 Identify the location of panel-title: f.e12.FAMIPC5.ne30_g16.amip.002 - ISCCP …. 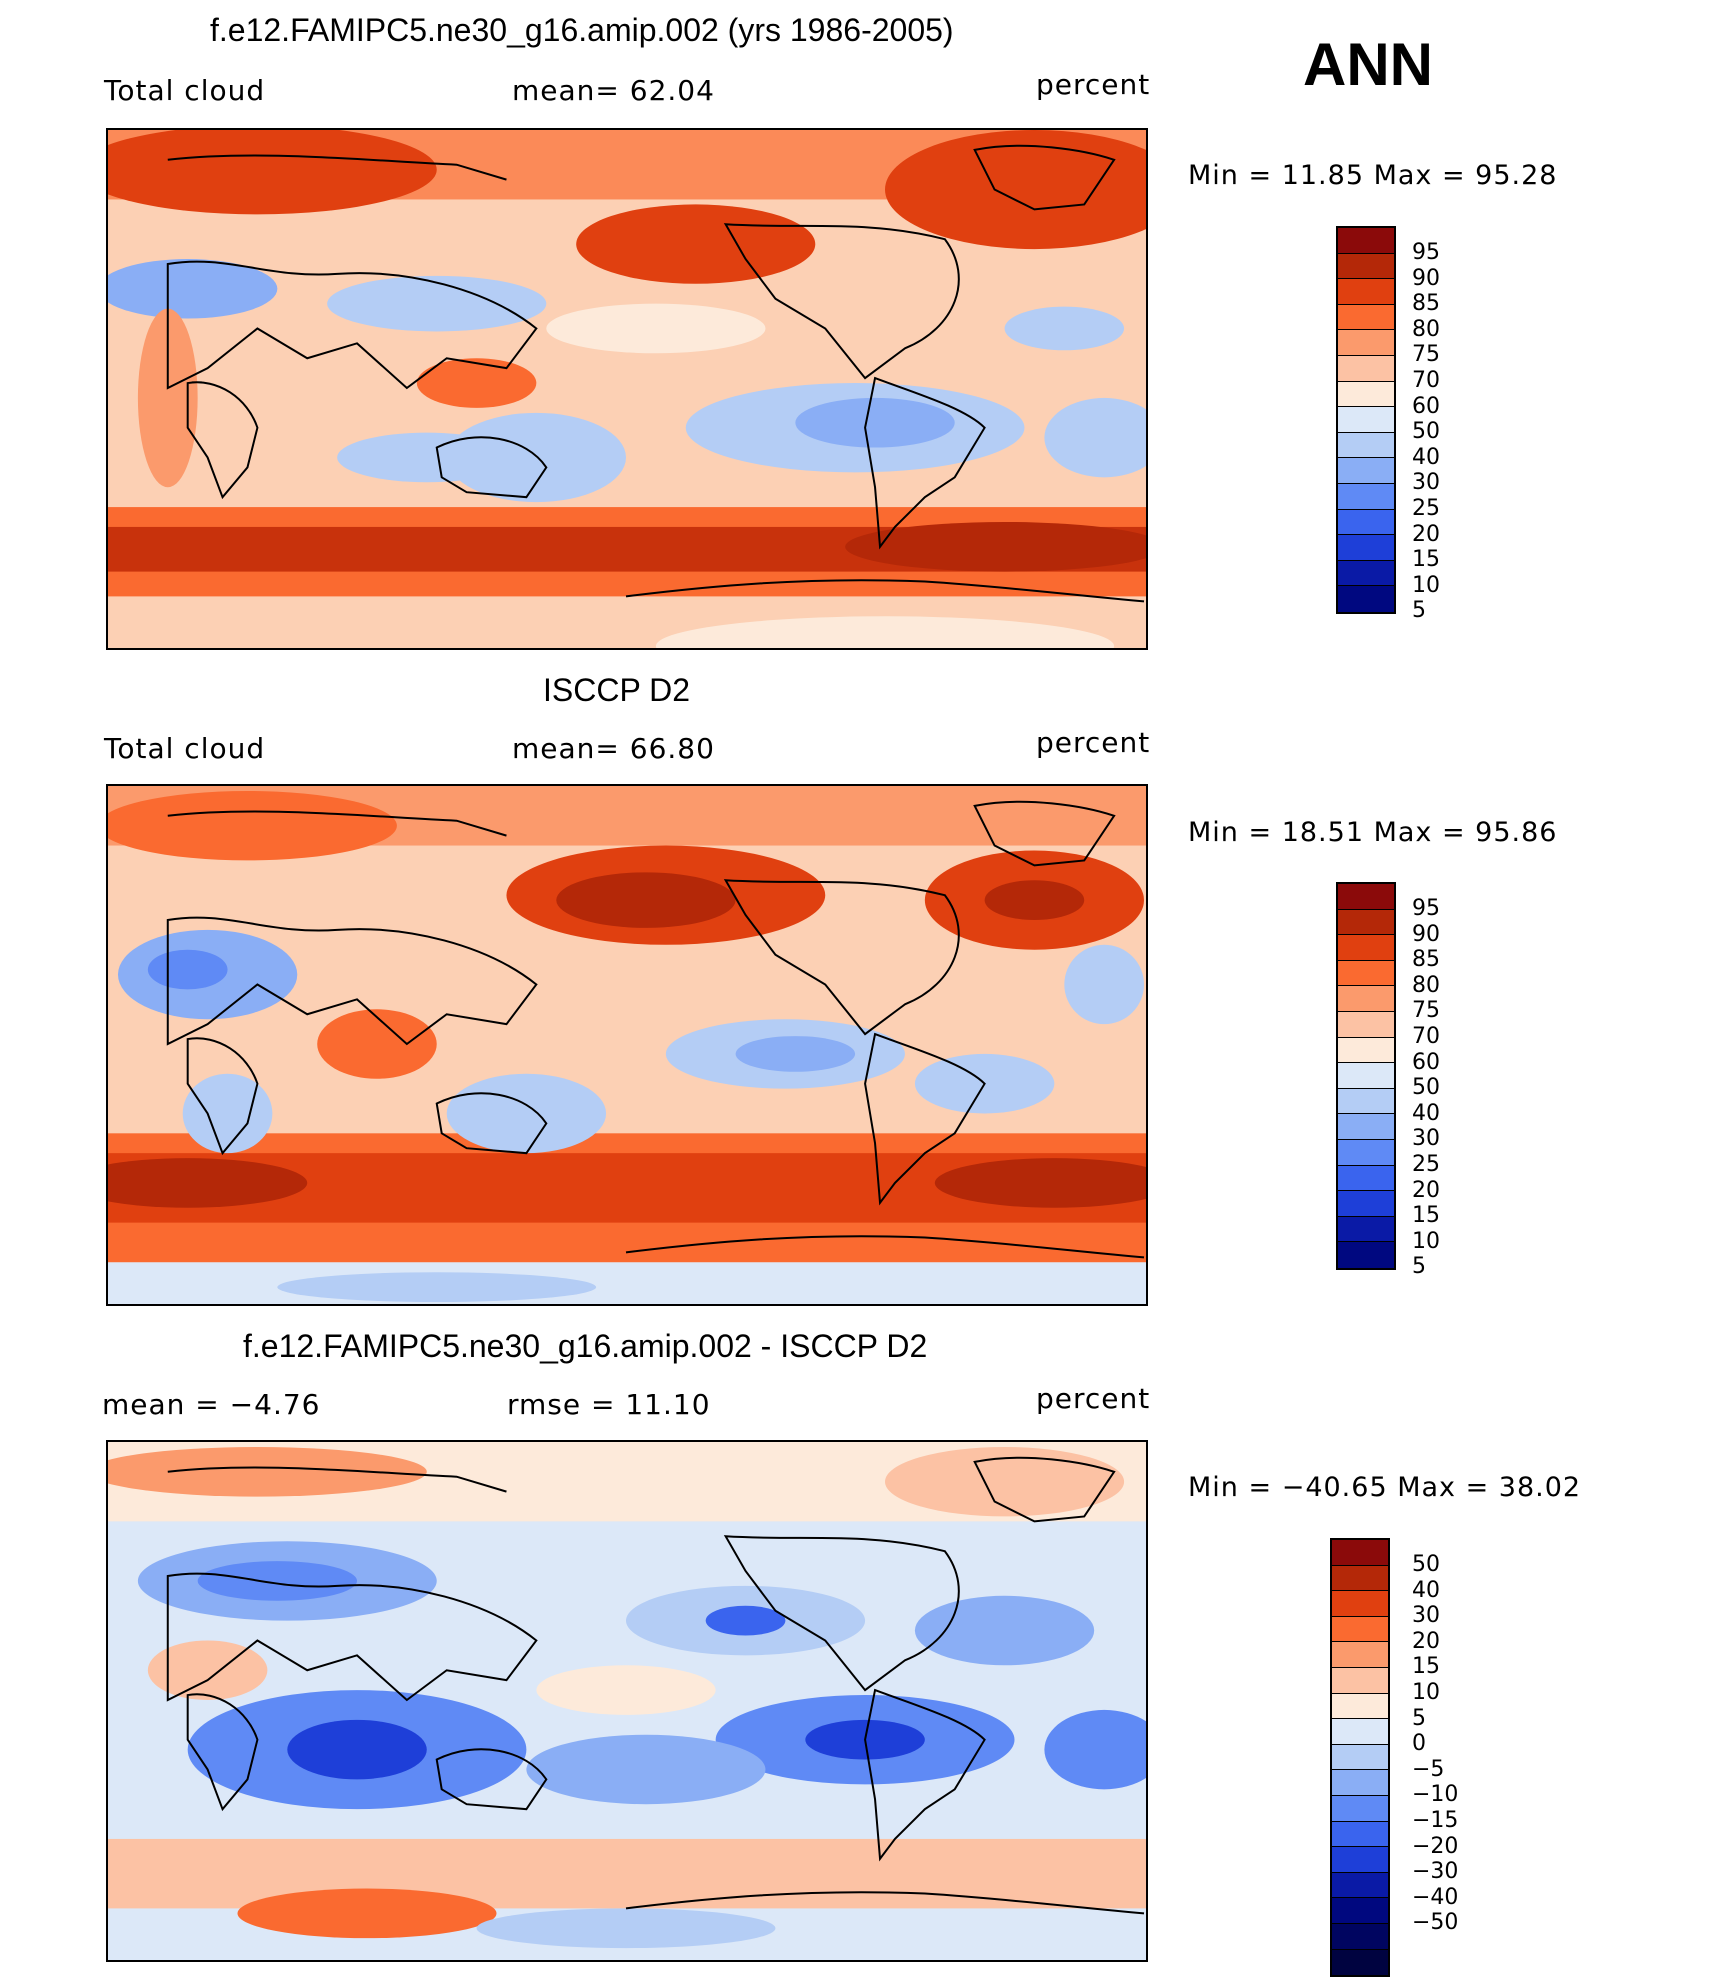
(585, 1346).